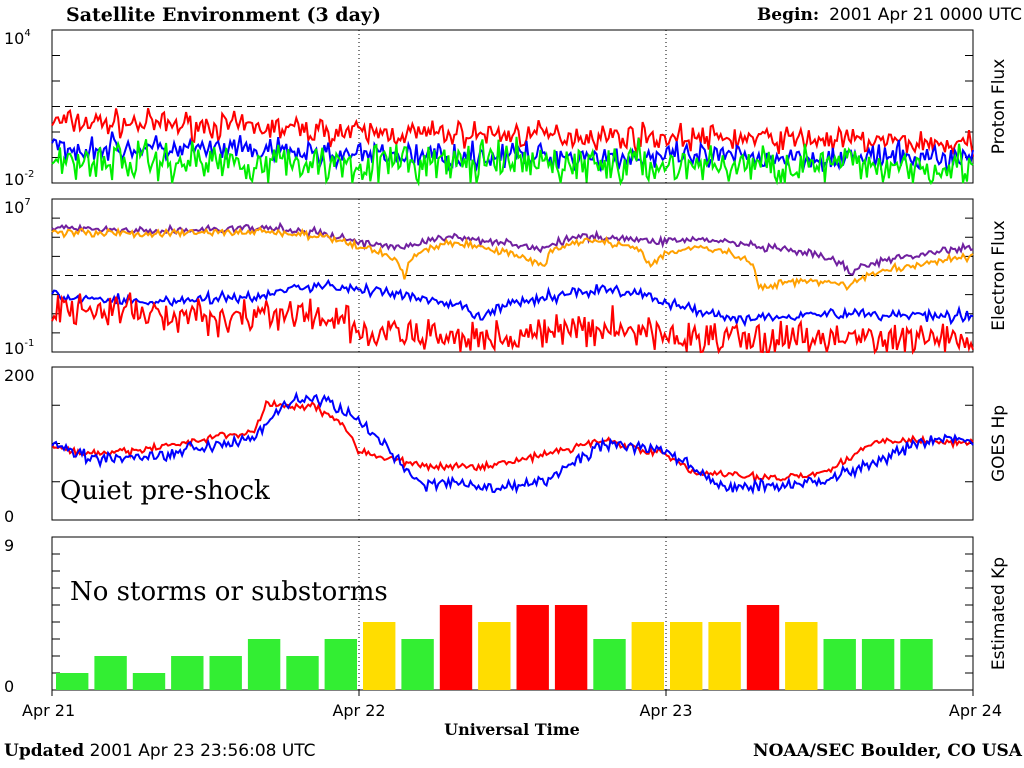 This screenshot has width=1024, height=768. Describe the element at coordinates (999, 443) in the screenshot. I see `y-axis-label: GOES Hp` at that location.